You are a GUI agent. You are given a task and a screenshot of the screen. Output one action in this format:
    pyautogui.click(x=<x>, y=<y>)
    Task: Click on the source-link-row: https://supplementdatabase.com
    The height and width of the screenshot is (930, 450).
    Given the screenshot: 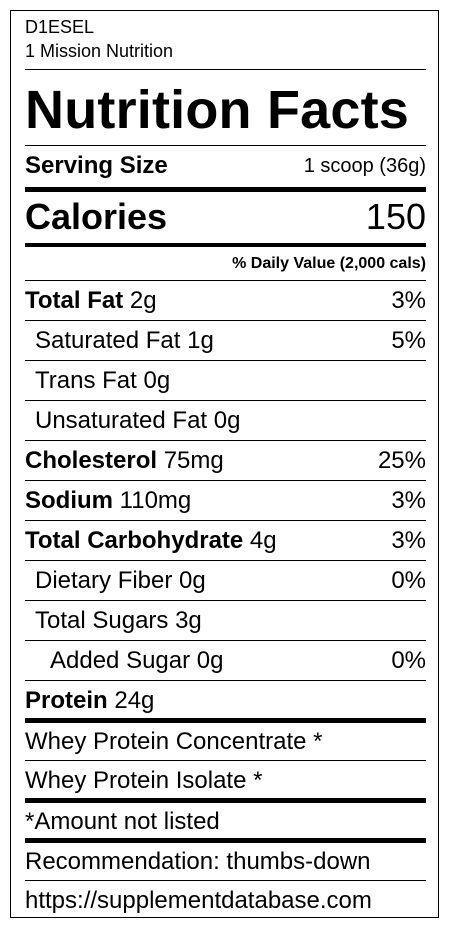 What is the action you would take?
    pyautogui.click(x=225, y=901)
    